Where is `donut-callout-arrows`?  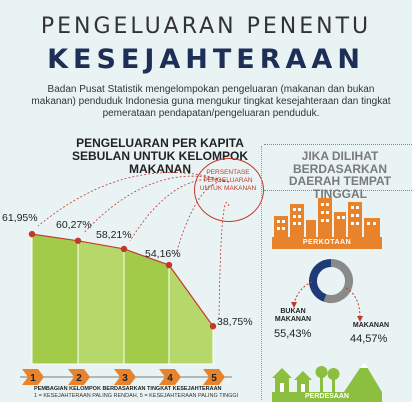 donut-callout-arrows is located at coordinates (327, 301).